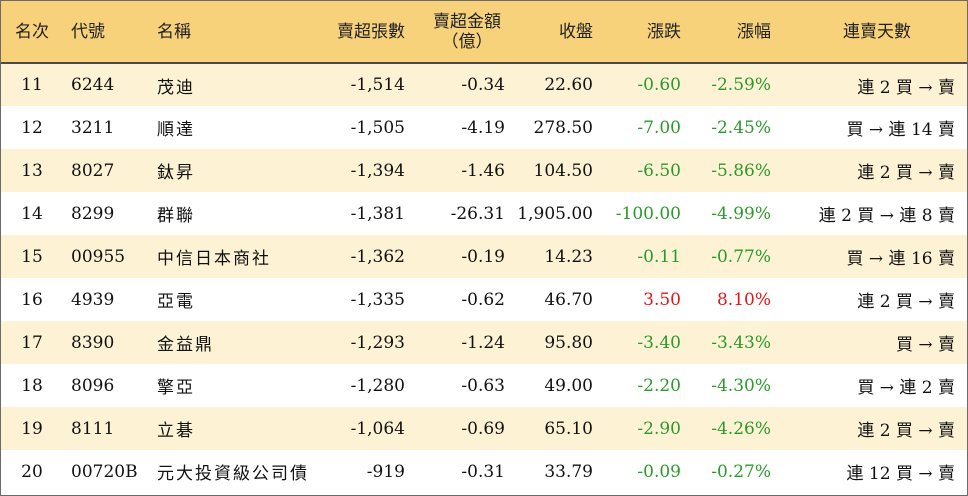 This screenshot has width=968, height=496. What do you see at coordinates (568, 85) in the screenshot?
I see `cell-close: 22.60` at bounding box center [568, 85].